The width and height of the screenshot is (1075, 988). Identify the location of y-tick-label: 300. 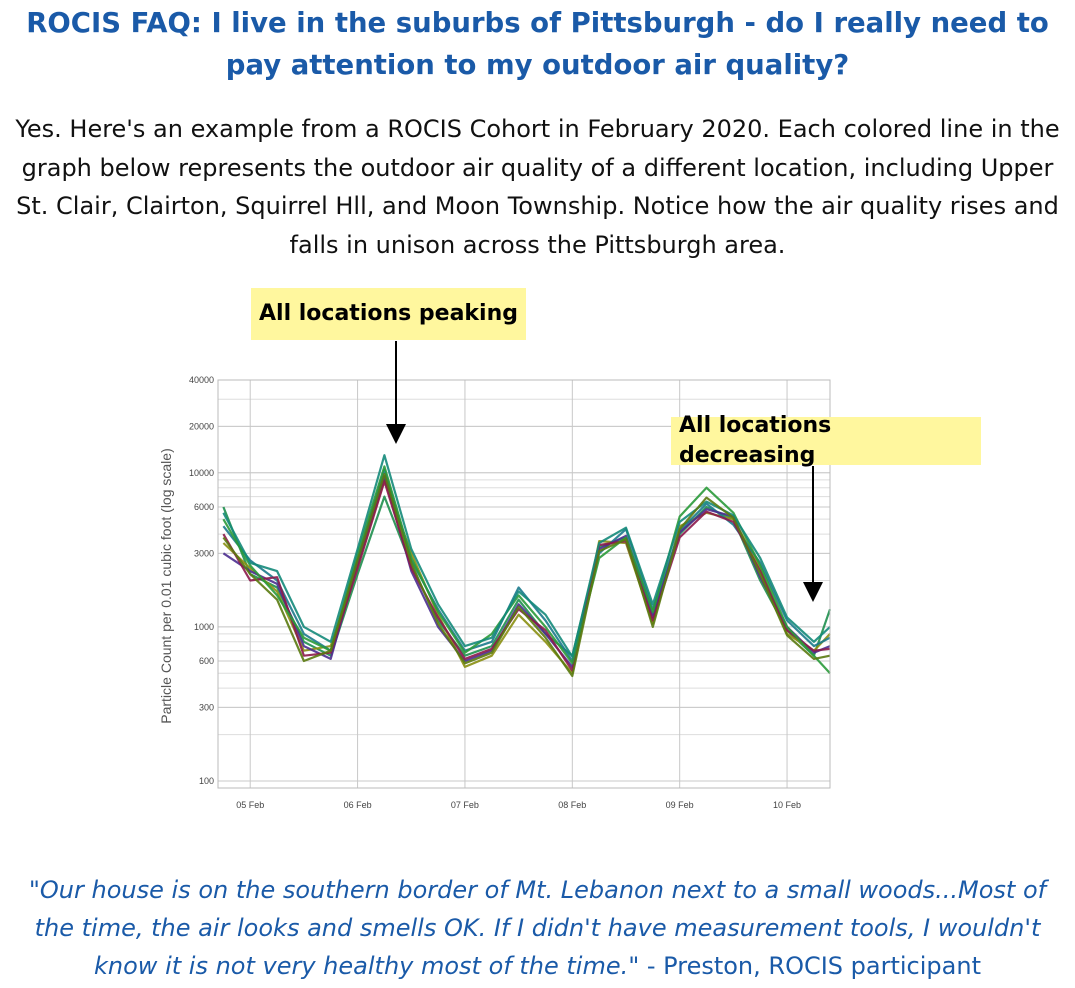
(206, 707).